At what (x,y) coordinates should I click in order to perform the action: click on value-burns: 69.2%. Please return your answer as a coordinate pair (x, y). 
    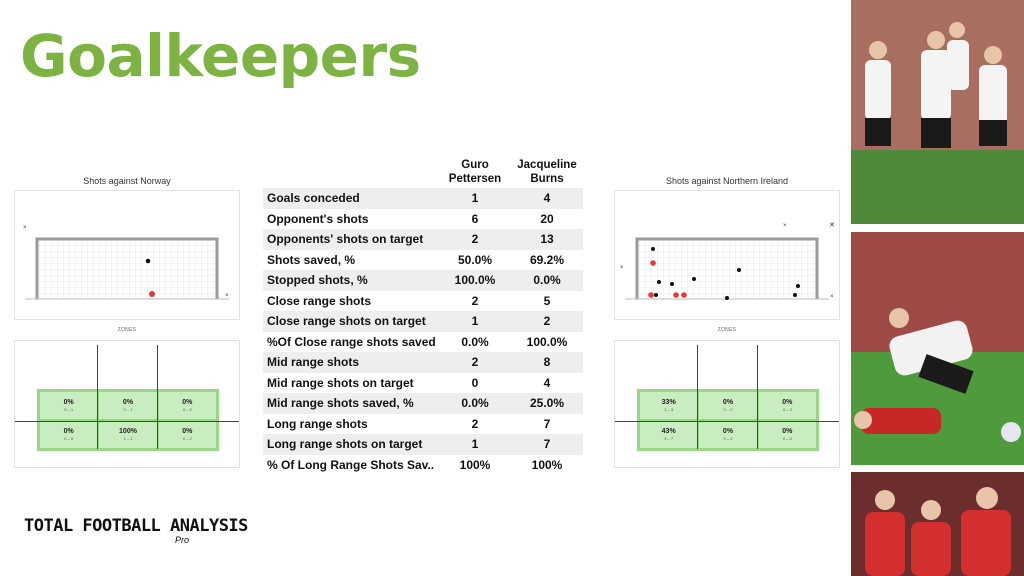
    Looking at the image, I should click on (547, 259).